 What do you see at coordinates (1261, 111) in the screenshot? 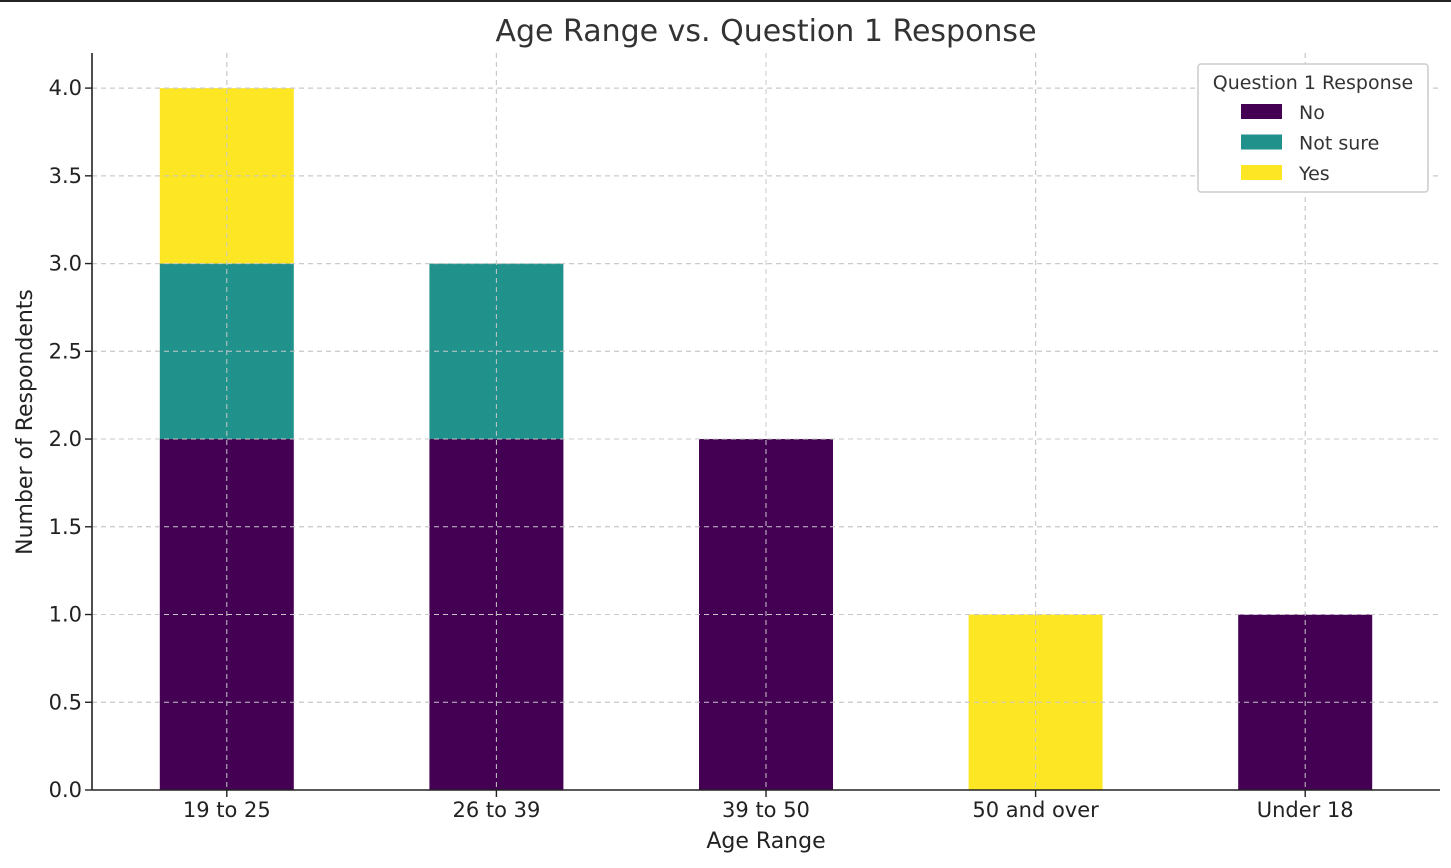
I see `legend-swatch-no` at bounding box center [1261, 111].